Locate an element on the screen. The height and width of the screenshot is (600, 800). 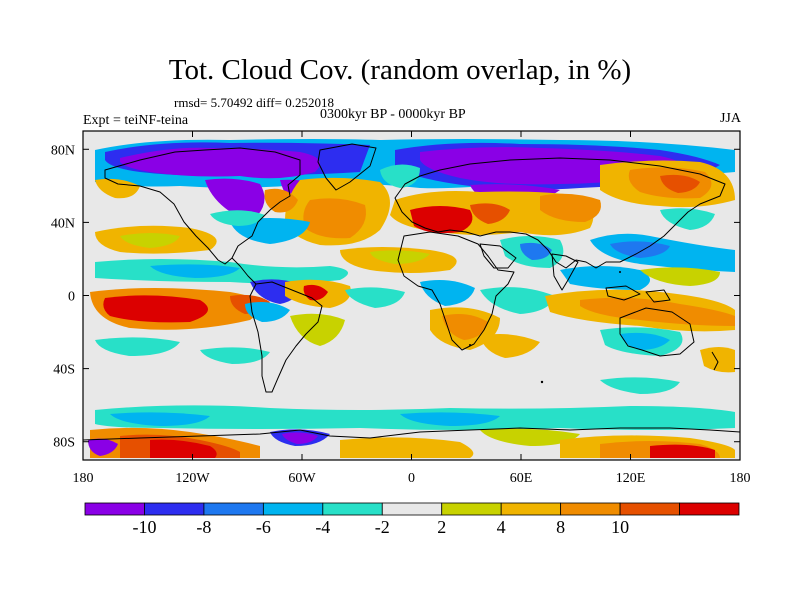
colorbar-label: -6 is located at coordinates (263, 527).